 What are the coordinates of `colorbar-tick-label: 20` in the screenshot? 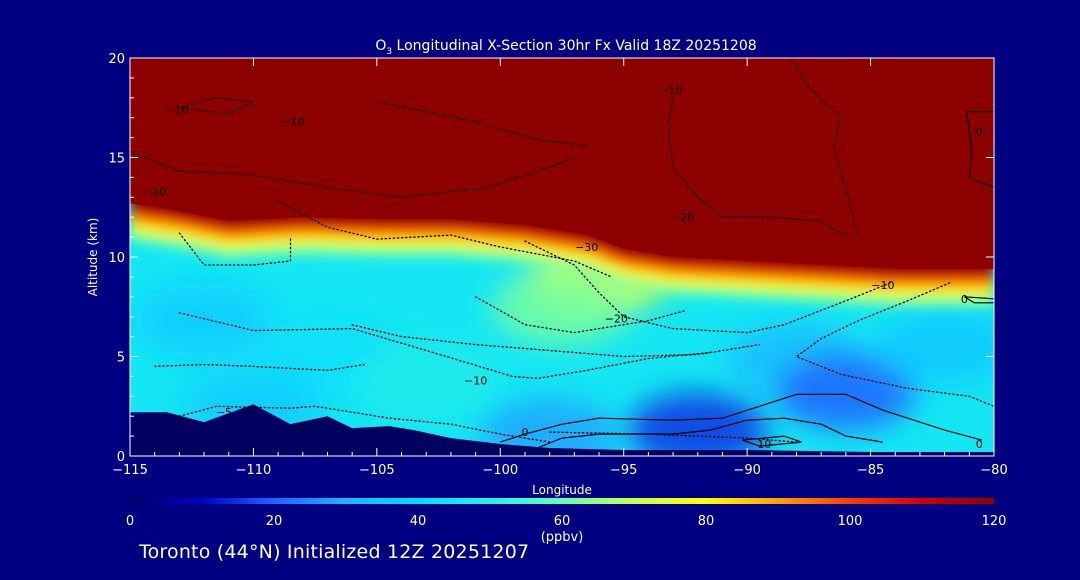 It's located at (274, 521).